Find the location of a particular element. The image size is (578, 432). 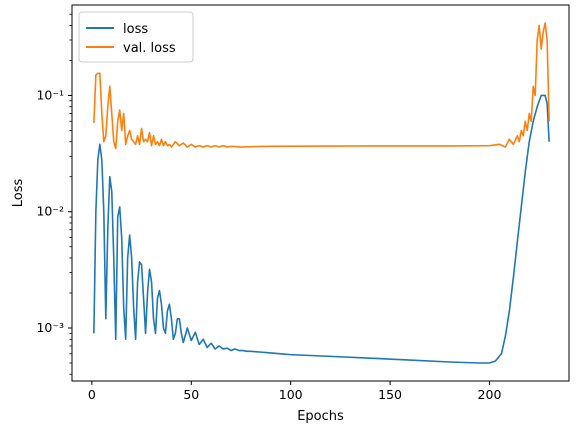

x-tick-label-100: 100 is located at coordinates (291, 394).